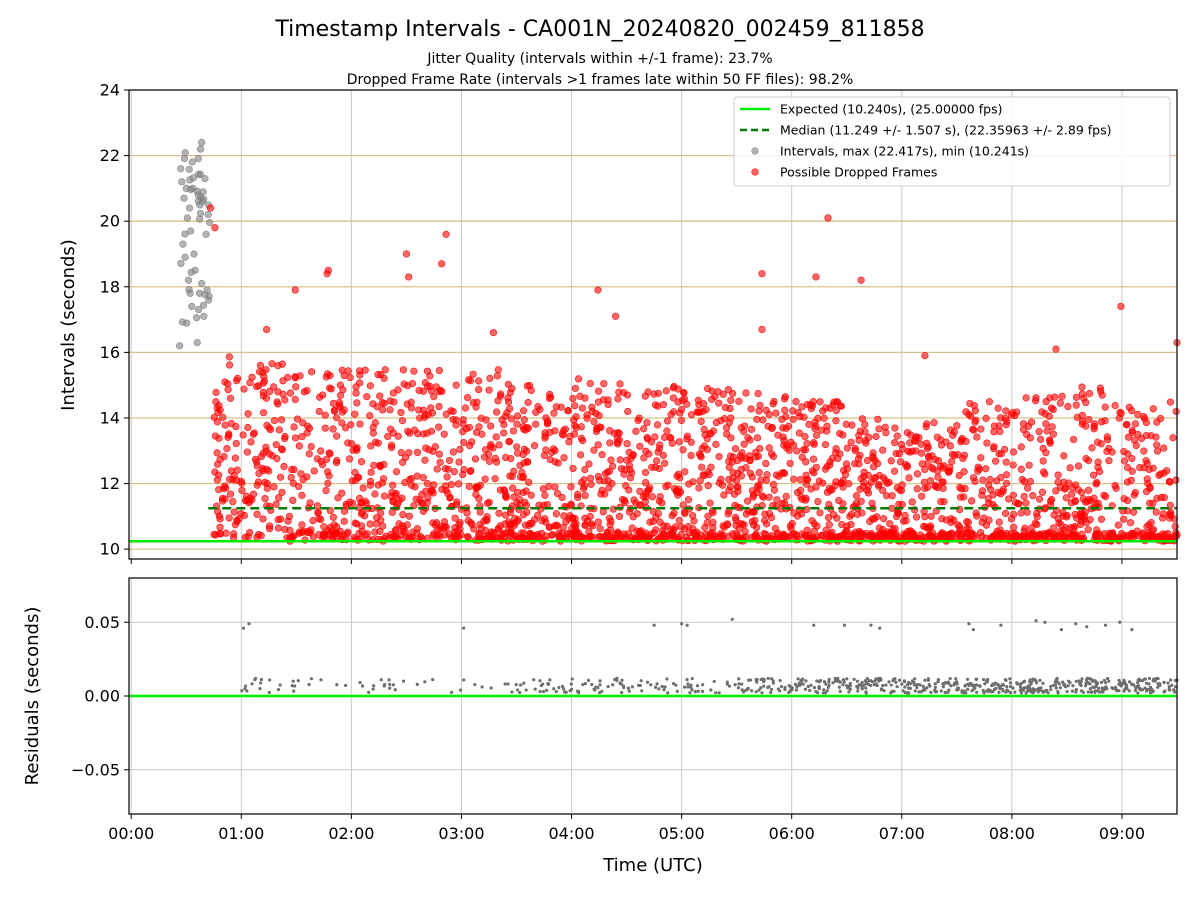  Describe the element at coordinates (100, 696) in the screenshot. I see `bottom-y-ticks: 0.05 0.00 −0.05` at that location.